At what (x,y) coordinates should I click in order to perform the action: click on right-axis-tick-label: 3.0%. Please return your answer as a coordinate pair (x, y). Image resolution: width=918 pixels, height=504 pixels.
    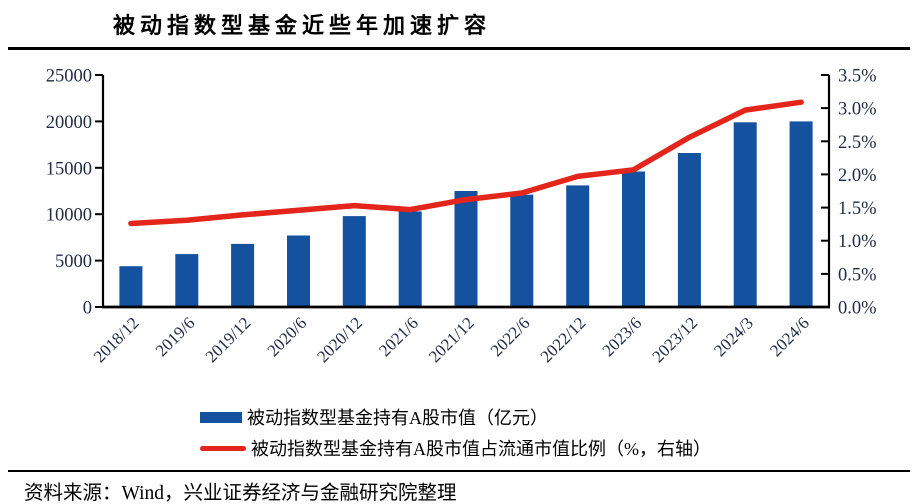
    Looking at the image, I should click on (857, 110).